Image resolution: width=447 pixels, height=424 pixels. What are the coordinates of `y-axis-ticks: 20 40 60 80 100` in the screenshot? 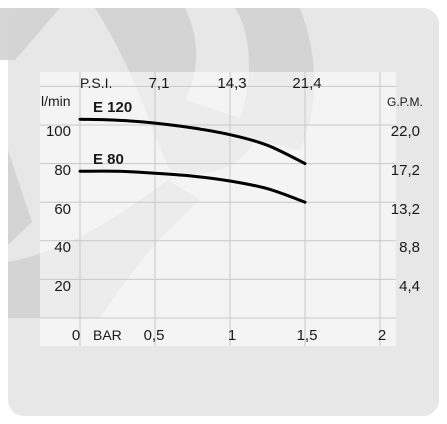 It's located at (58, 209).